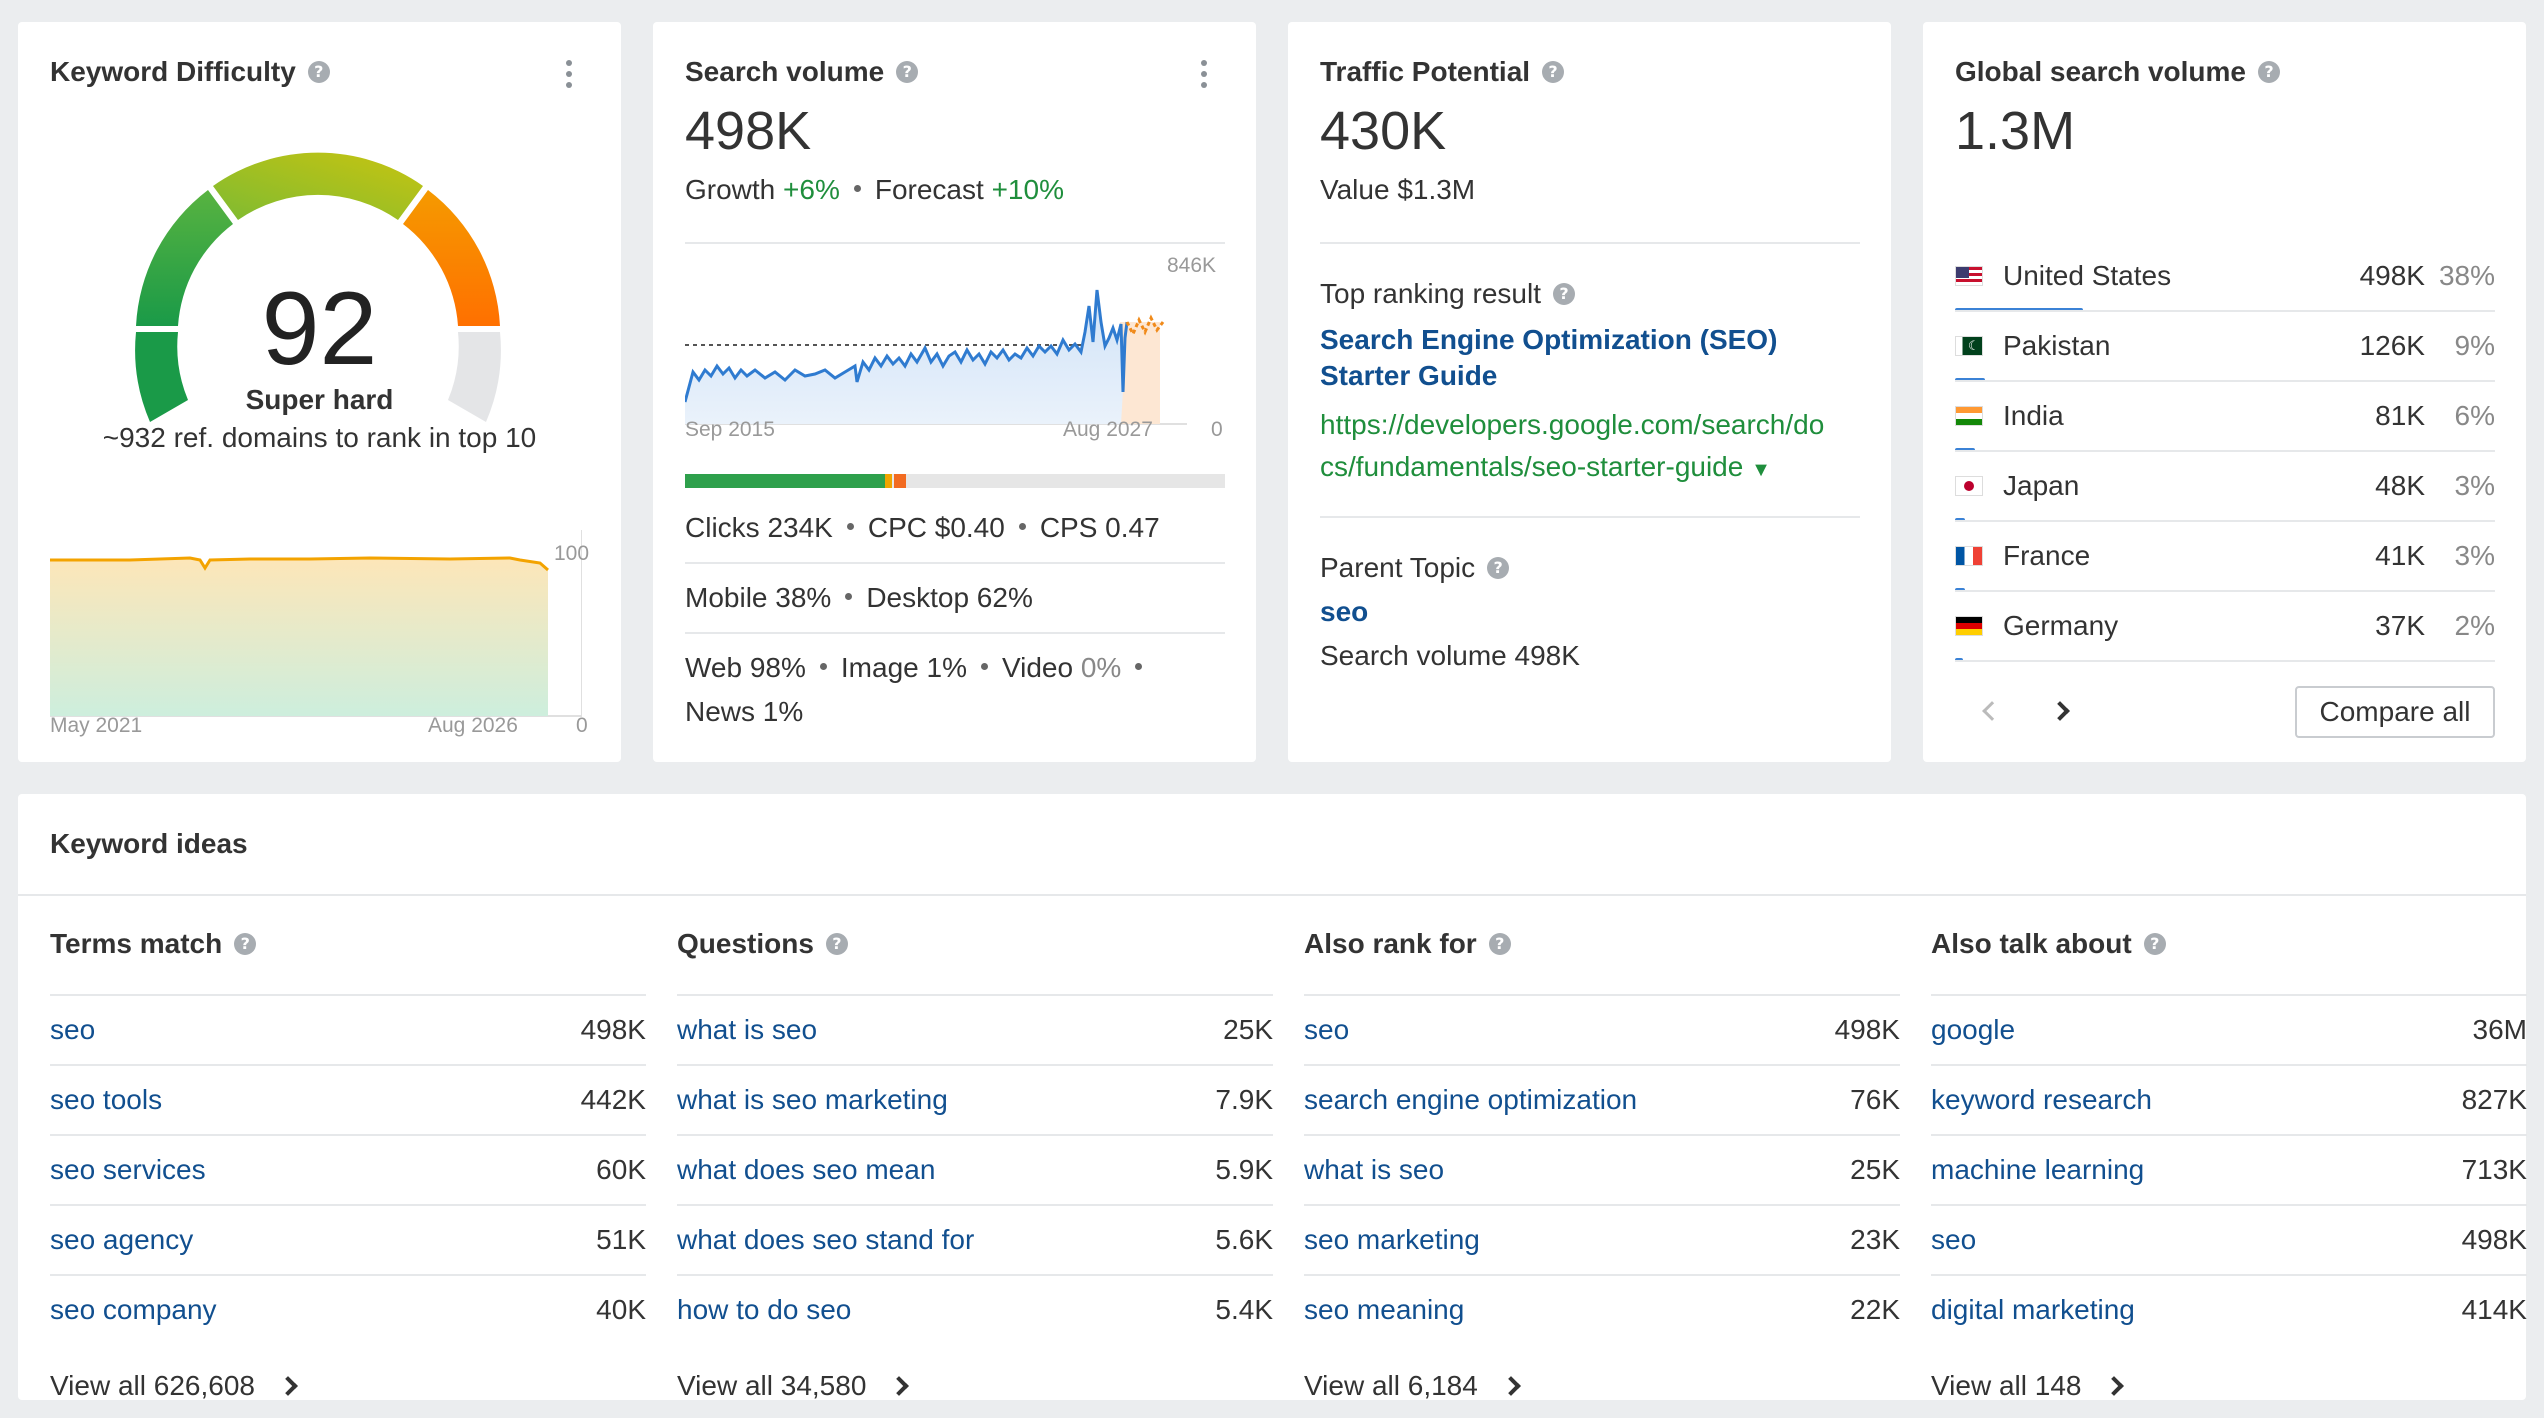 The height and width of the screenshot is (1418, 2544). What do you see at coordinates (730, 429) in the screenshot?
I see `sv-chart-xstart: Sep 2015` at bounding box center [730, 429].